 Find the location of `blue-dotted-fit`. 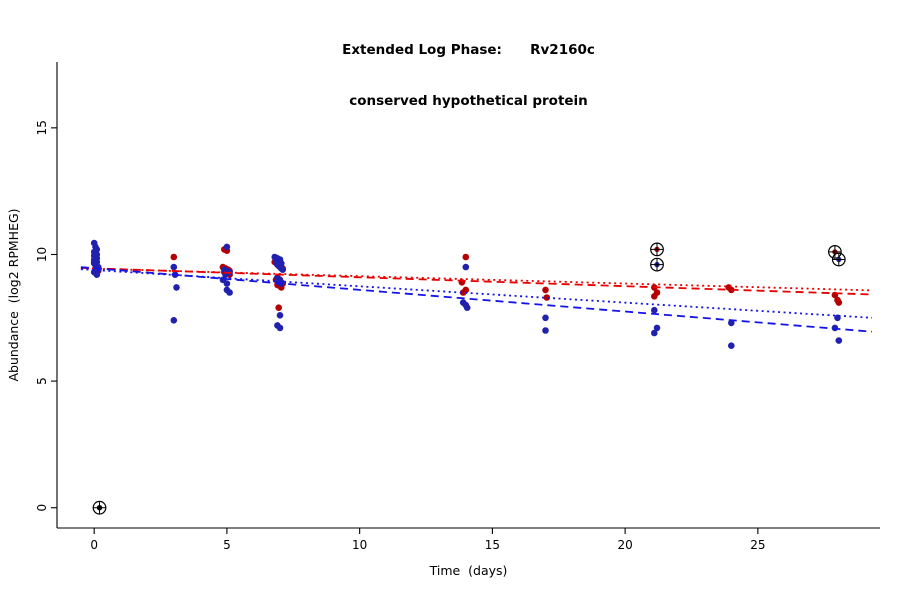

blue-dotted-fit is located at coordinates (476, 293).